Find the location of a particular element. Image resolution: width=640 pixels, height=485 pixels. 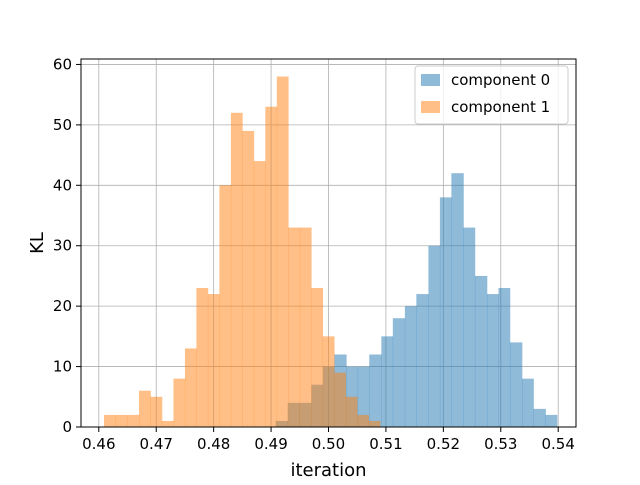

y-tick-label: 30 is located at coordinates (62, 246).